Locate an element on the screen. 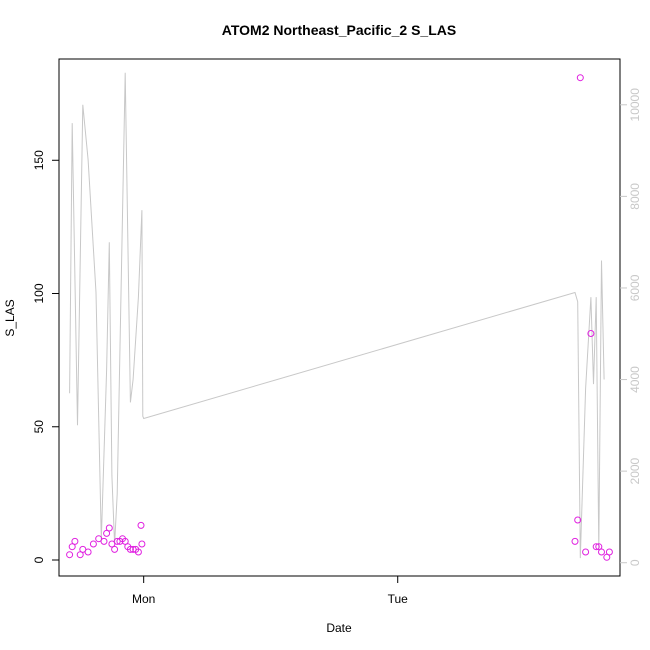  chart-title: ATOM2 Northeast_Pacific_2 S_LAS is located at coordinates (339, 30).